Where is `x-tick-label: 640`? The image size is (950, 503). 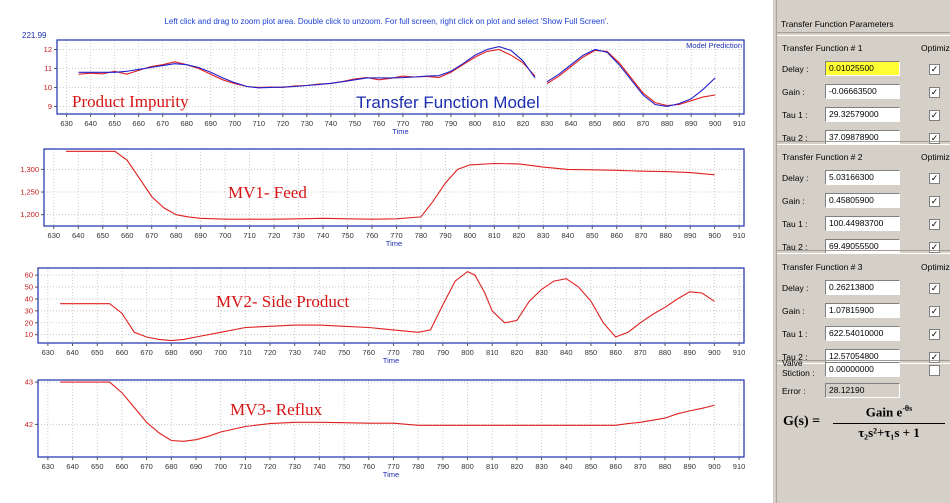 x-tick-label: 640 is located at coordinates (78, 235).